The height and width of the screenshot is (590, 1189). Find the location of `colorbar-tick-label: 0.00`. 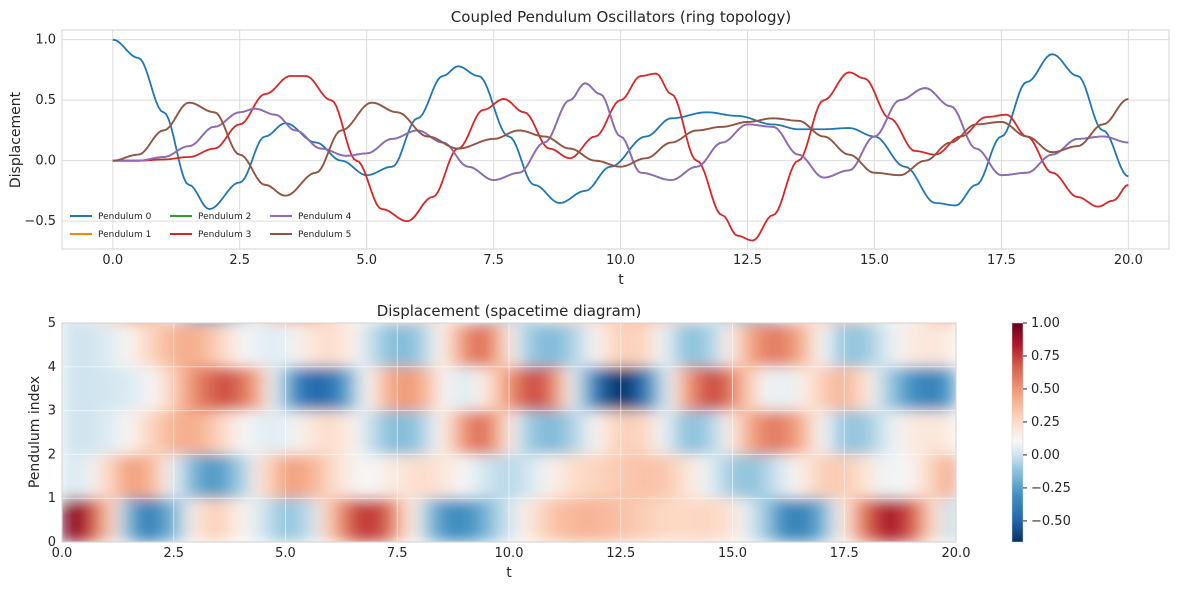

colorbar-tick-label: 0.00 is located at coordinates (1045, 455).